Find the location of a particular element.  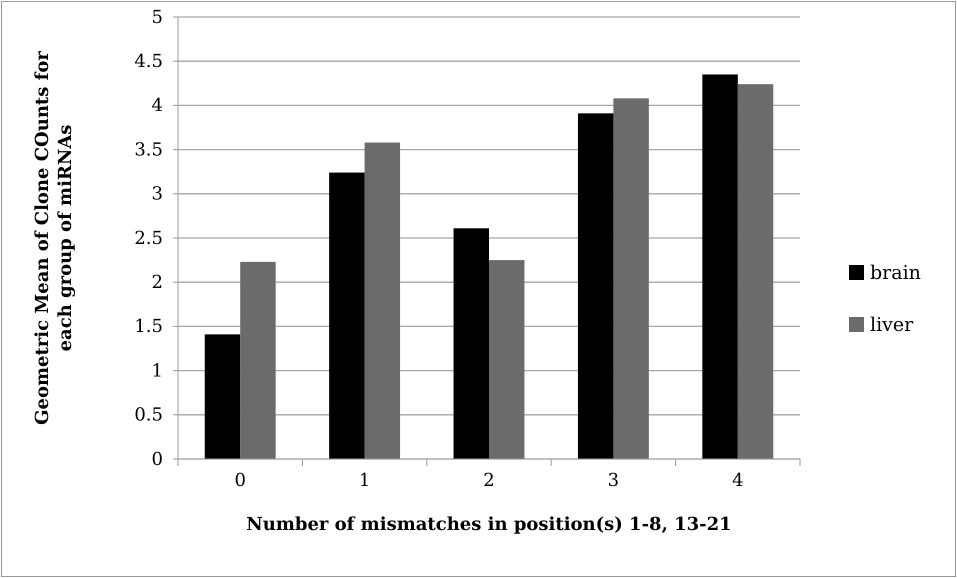

y-tick-label: 3.5 is located at coordinates (148, 149).